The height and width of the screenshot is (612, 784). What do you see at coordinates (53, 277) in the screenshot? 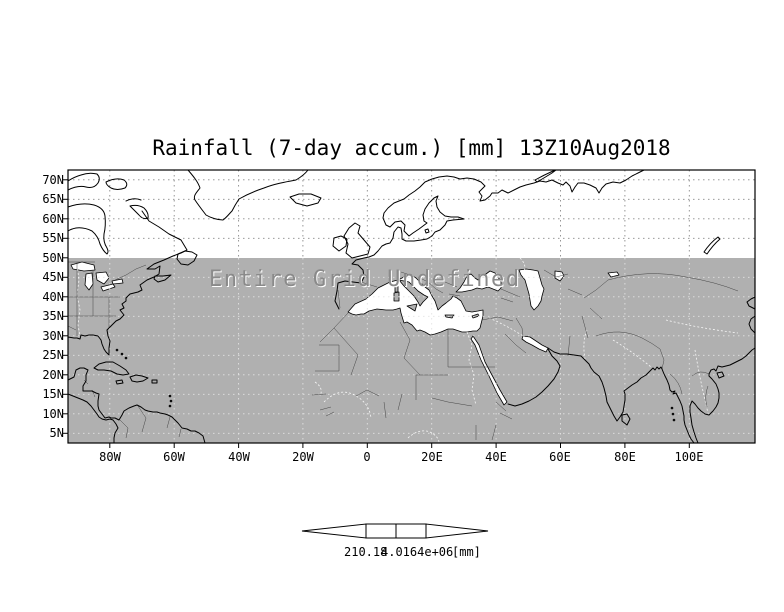
I see `y-tick-label: 45N` at bounding box center [53, 277].